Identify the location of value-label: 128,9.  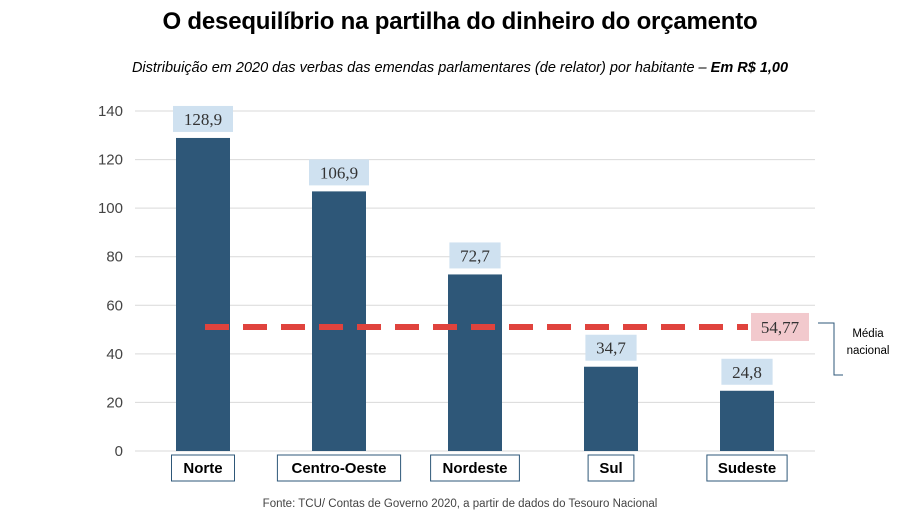
(203, 119).